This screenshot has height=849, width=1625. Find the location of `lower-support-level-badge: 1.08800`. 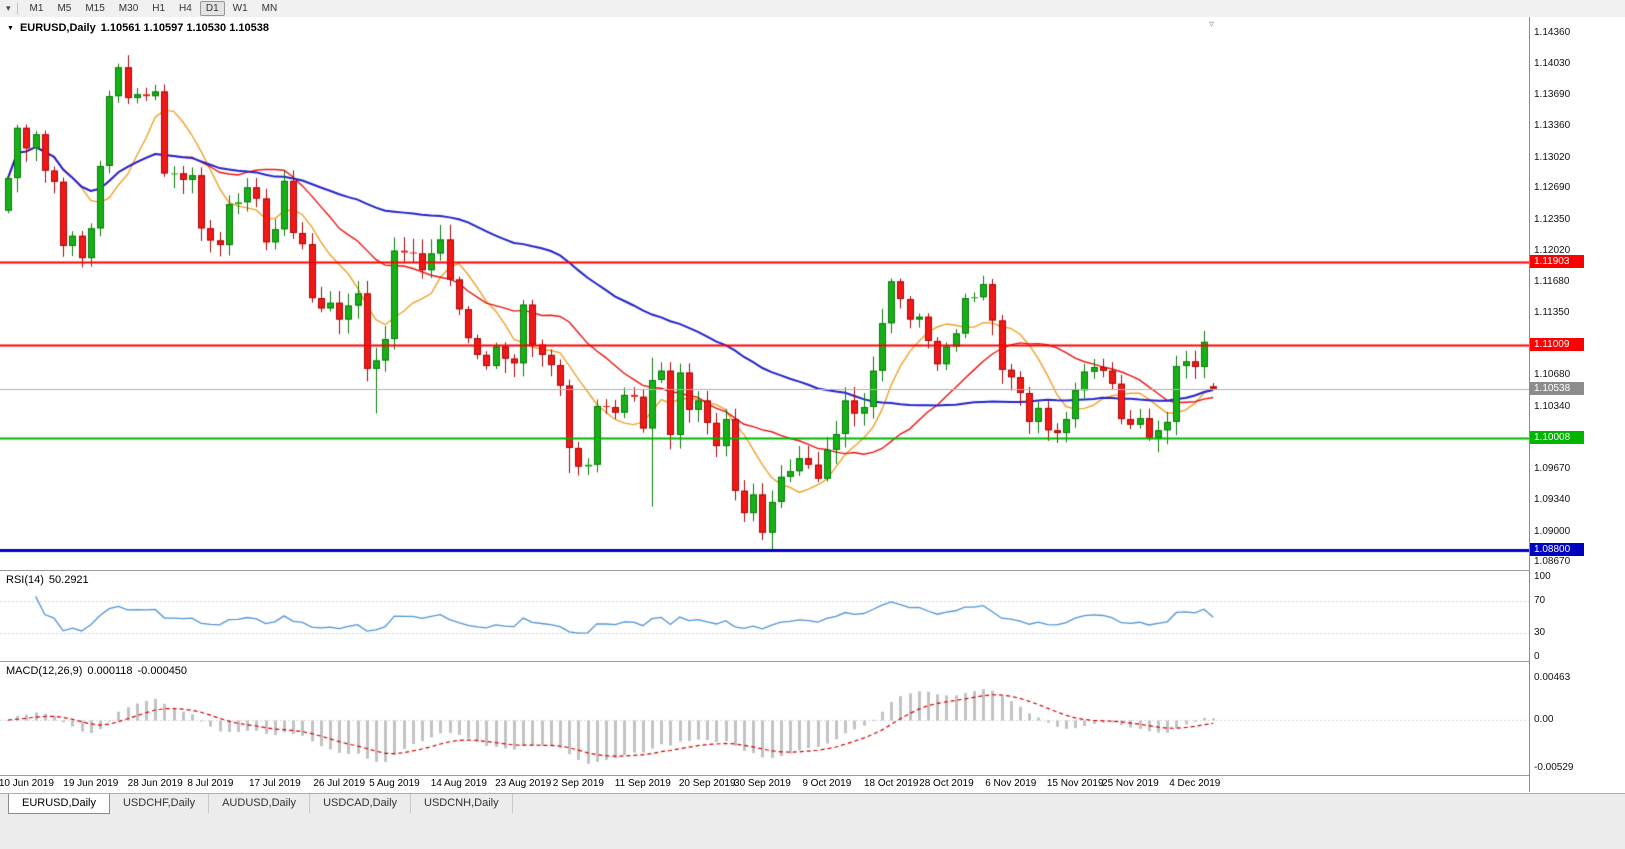

lower-support-level-badge: 1.08800 is located at coordinates (1557, 550).